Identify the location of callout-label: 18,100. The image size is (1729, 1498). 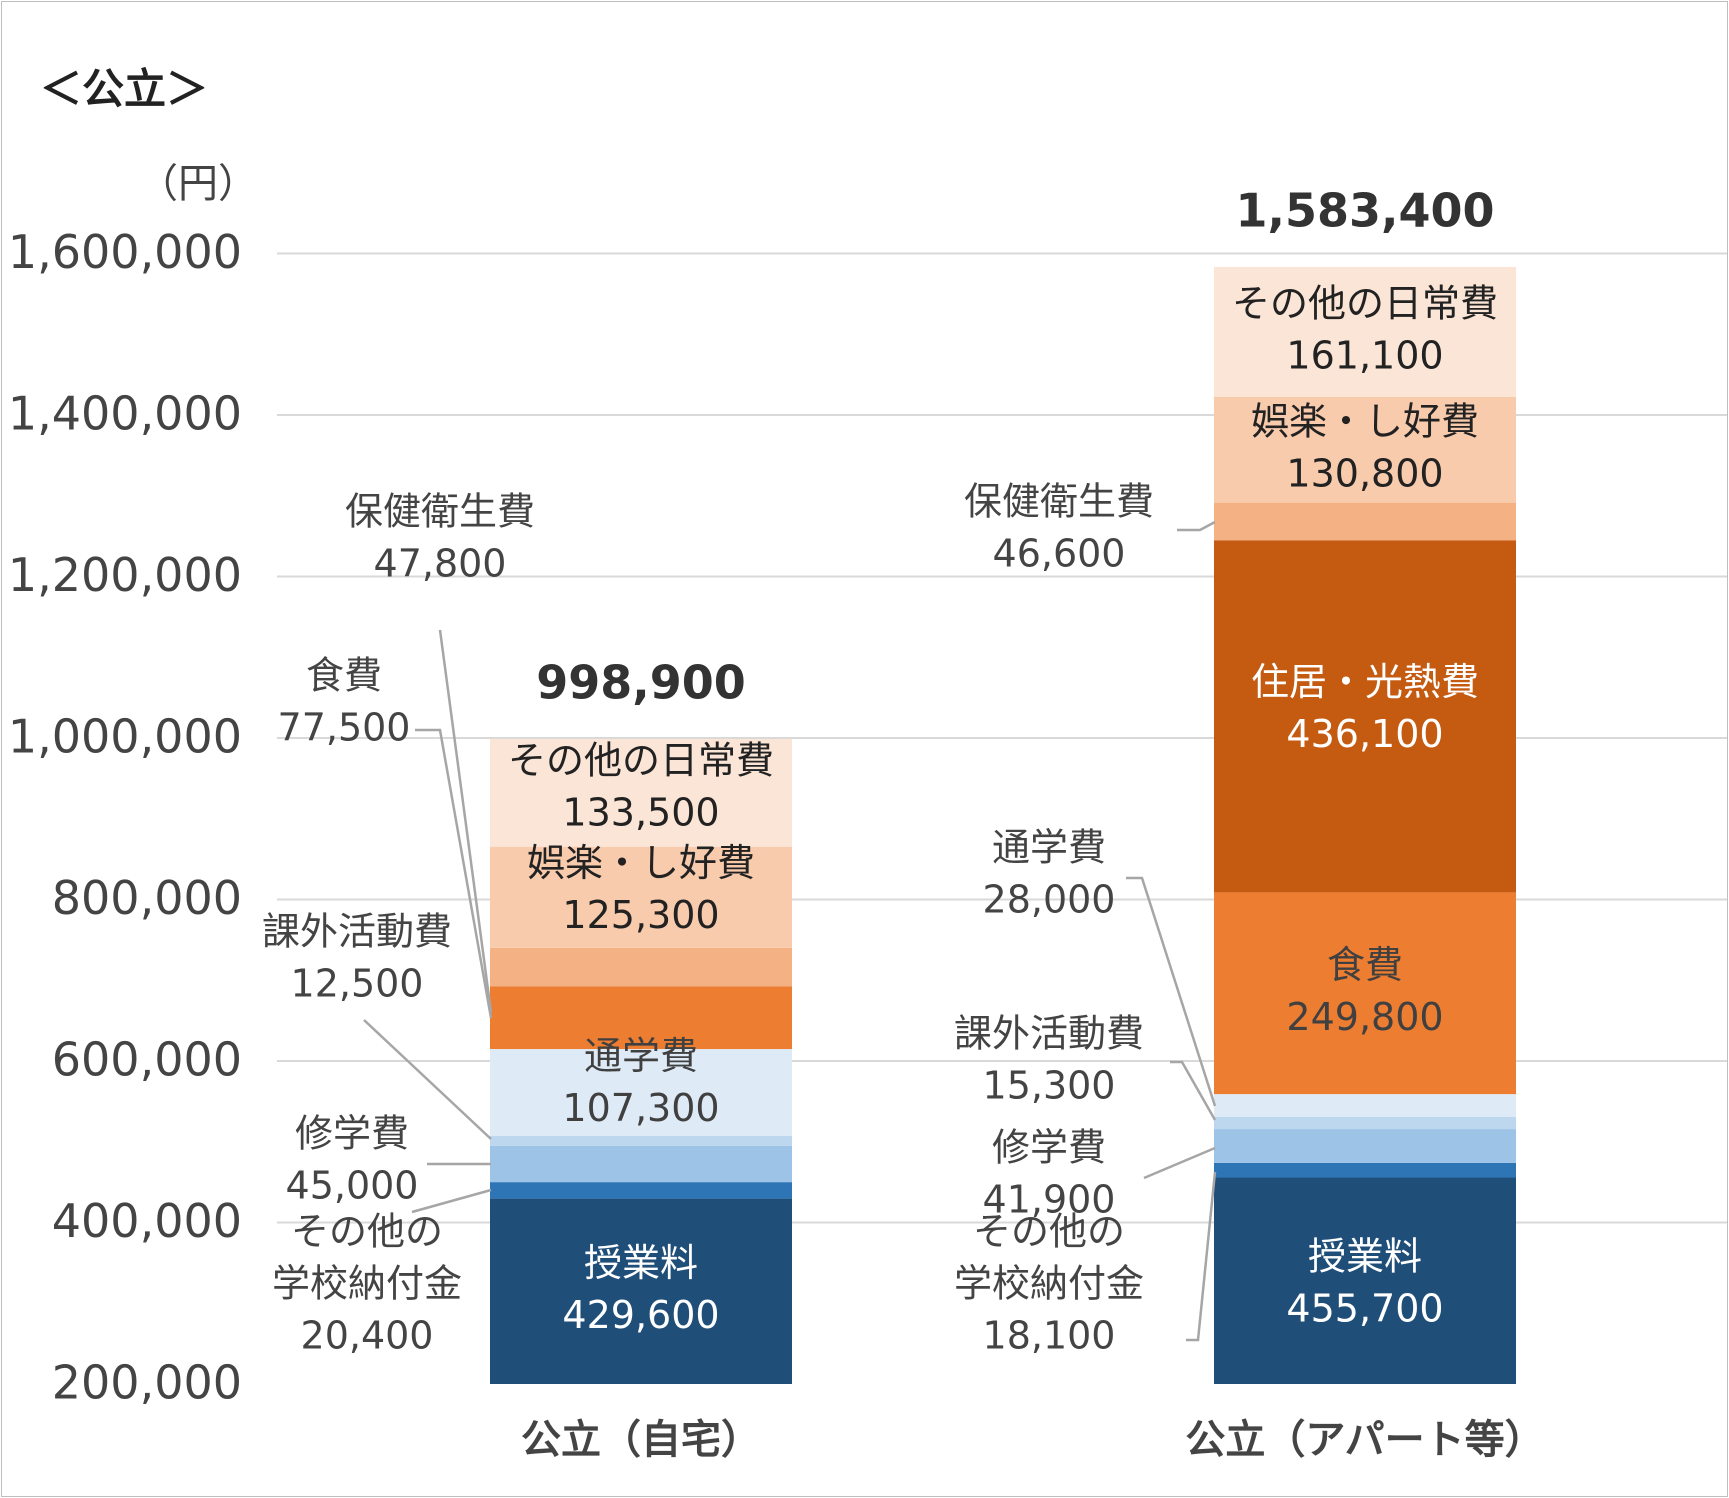
(1049, 1336).